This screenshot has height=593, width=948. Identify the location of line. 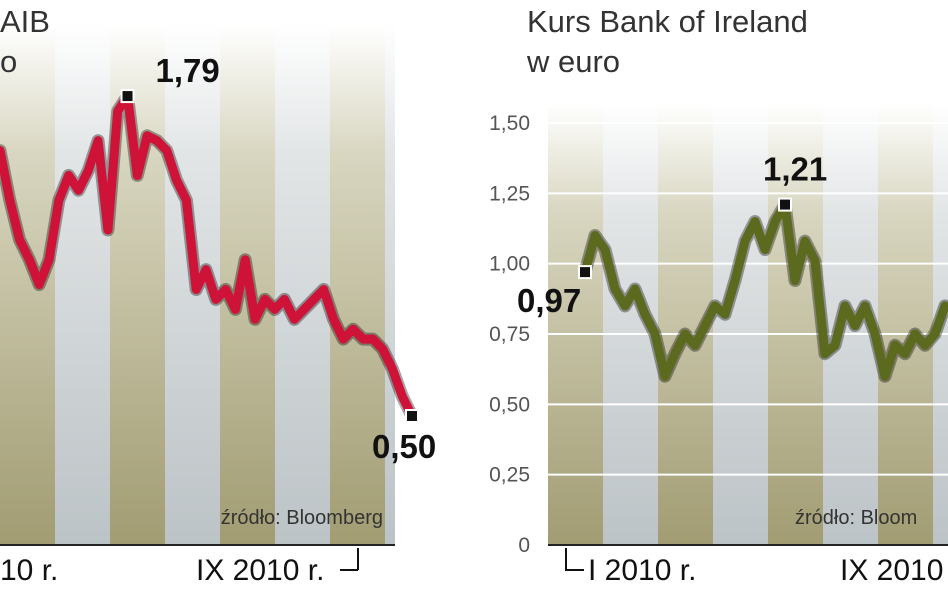
(764, 290).